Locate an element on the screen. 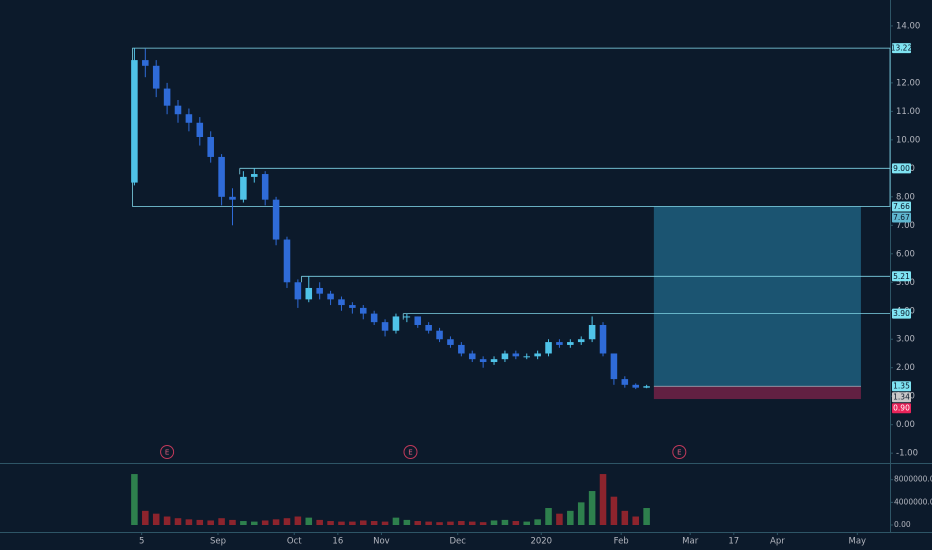 This screenshot has height=550, width=932. x-tick-label: Apr is located at coordinates (777, 542).